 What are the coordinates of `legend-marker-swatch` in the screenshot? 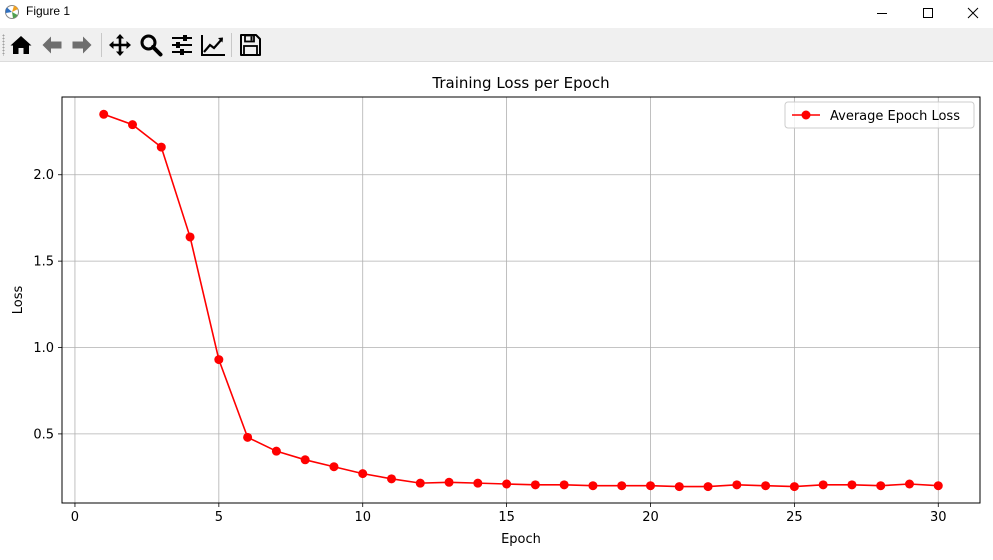 It's located at (806, 115).